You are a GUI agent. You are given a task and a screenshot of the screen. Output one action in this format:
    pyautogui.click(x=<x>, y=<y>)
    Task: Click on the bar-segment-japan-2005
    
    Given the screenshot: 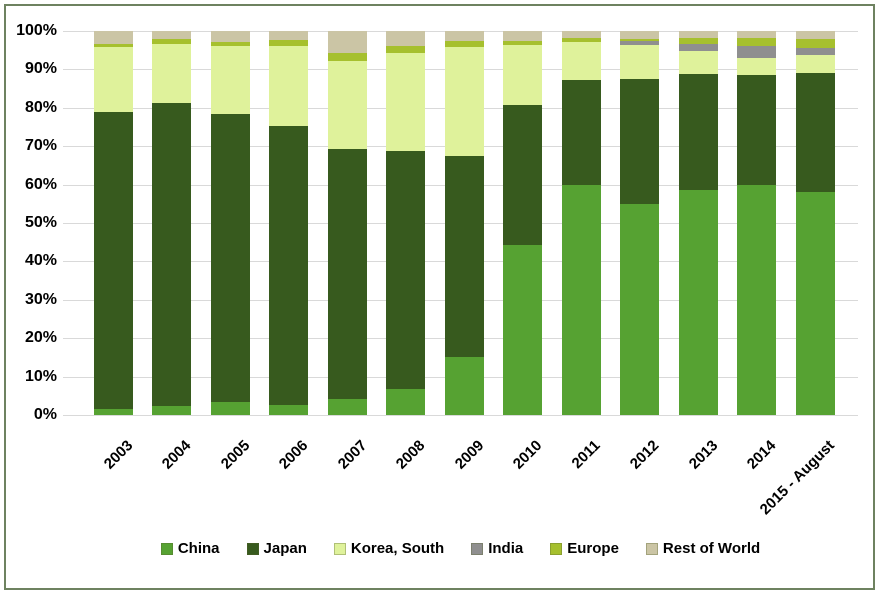 What is the action you would take?
    pyautogui.click(x=230, y=257)
    